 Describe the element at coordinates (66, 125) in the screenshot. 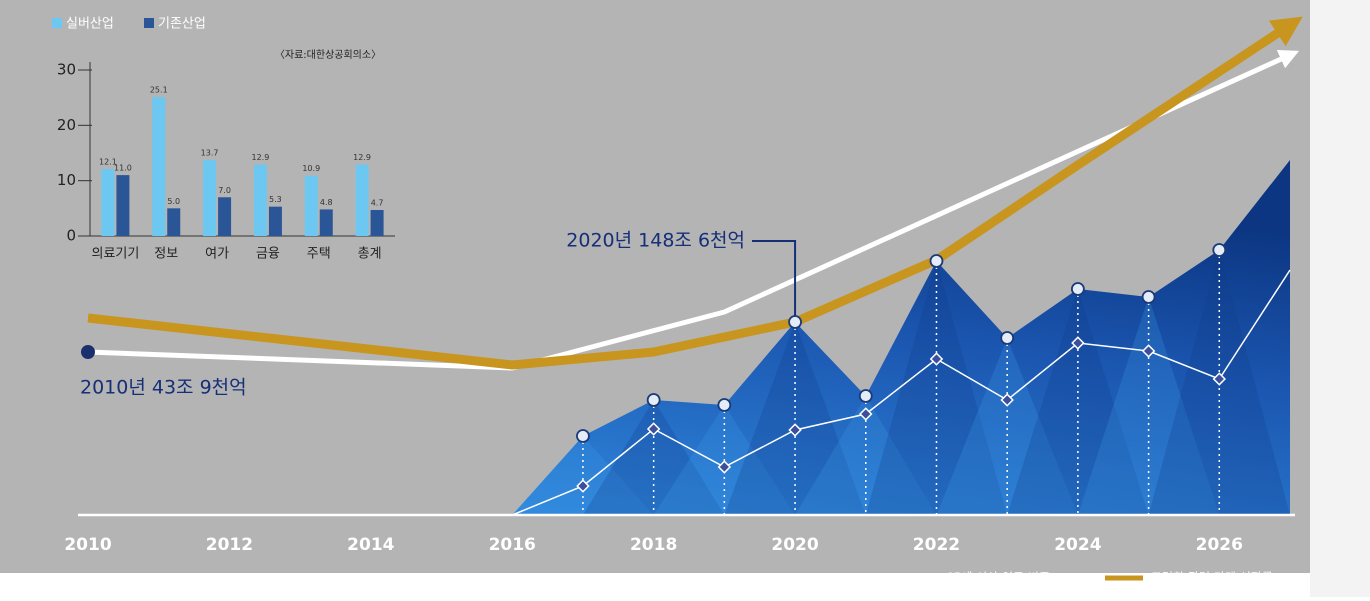

I see `y-tick-label: 20` at that location.